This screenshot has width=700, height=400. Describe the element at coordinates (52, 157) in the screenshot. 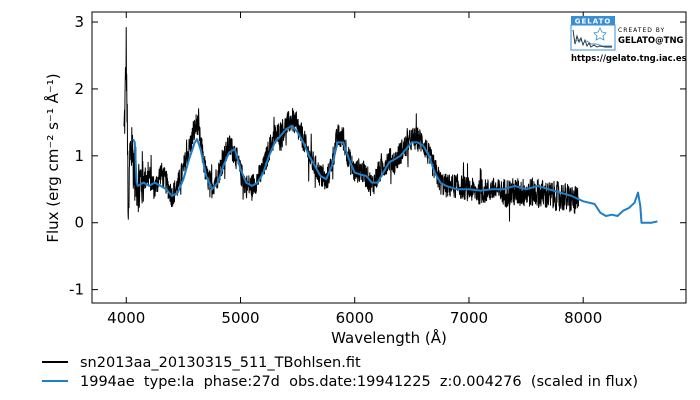

I see `y-axis-label: Flux (erg cm⁻² s⁻¹ Å⁻¹)` at that location.